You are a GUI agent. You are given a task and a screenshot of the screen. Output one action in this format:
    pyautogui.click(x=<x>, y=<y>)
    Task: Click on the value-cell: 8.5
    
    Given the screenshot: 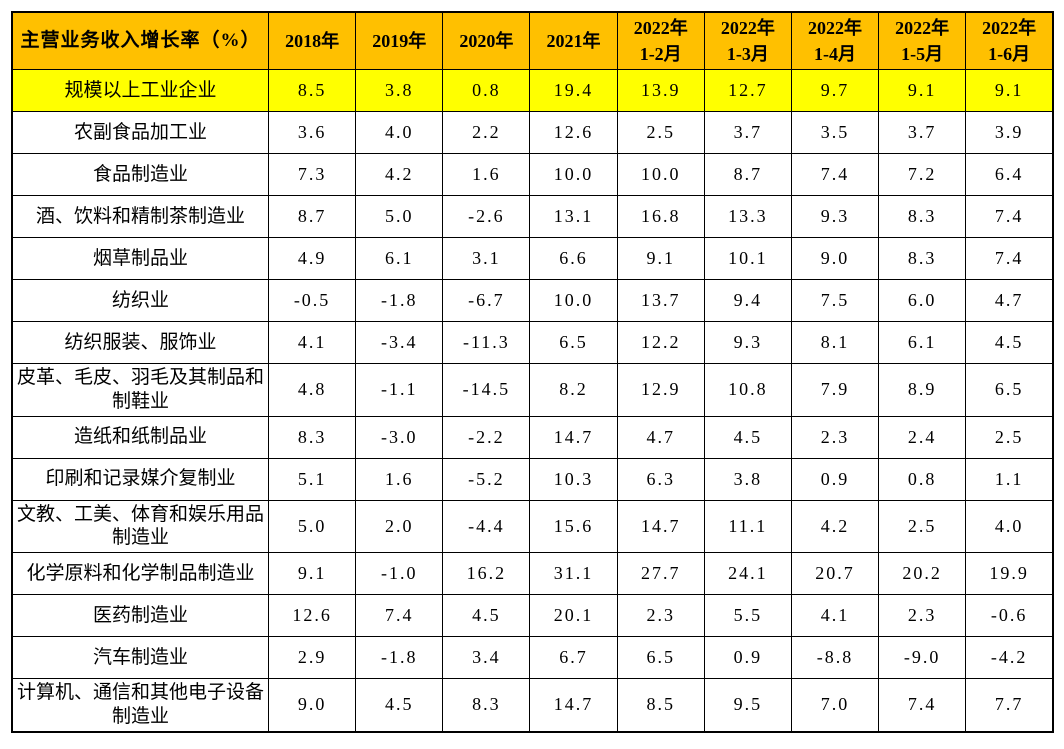 What is the action you would take?
    pyautogui.click(x=660, y=705)
    